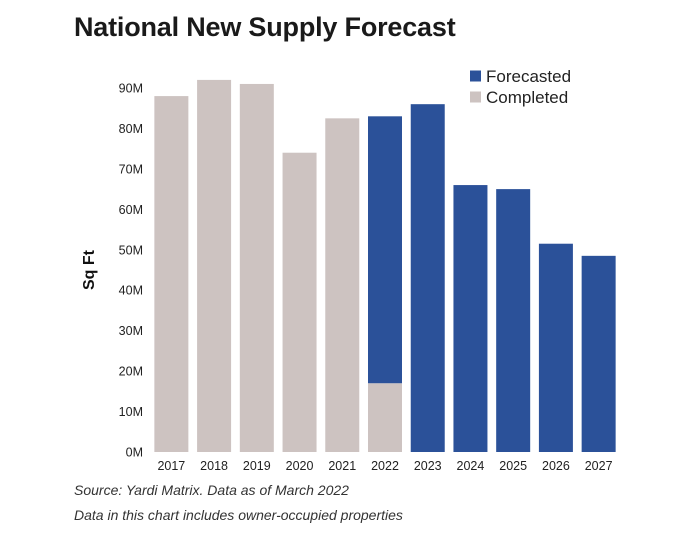 This screenshot has height=553, width=700. I want to click on x-tick-label: 2020, so click(300, 466).